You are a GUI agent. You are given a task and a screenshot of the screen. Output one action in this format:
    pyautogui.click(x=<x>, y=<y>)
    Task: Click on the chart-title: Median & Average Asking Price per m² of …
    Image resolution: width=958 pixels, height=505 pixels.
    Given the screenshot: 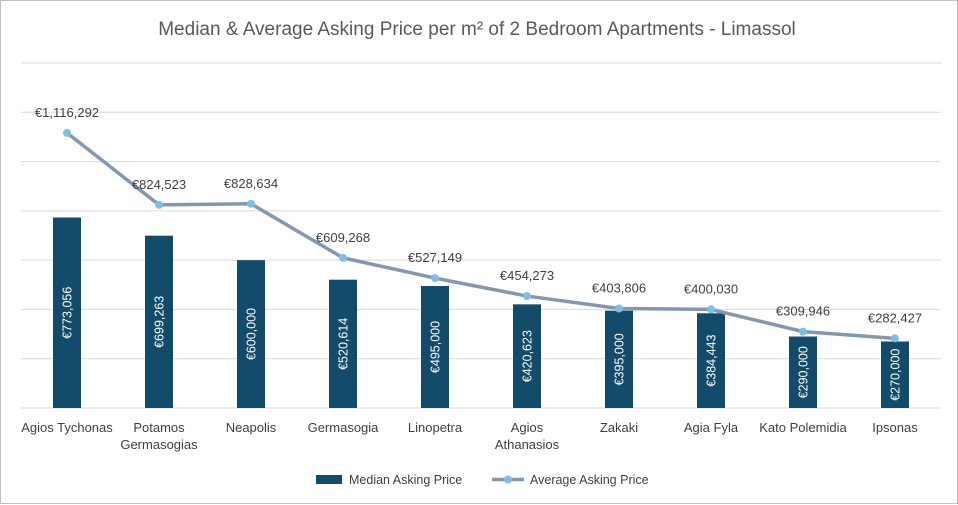 What is the action you would take?
    pyautogui.click(x=477, y=29)
    